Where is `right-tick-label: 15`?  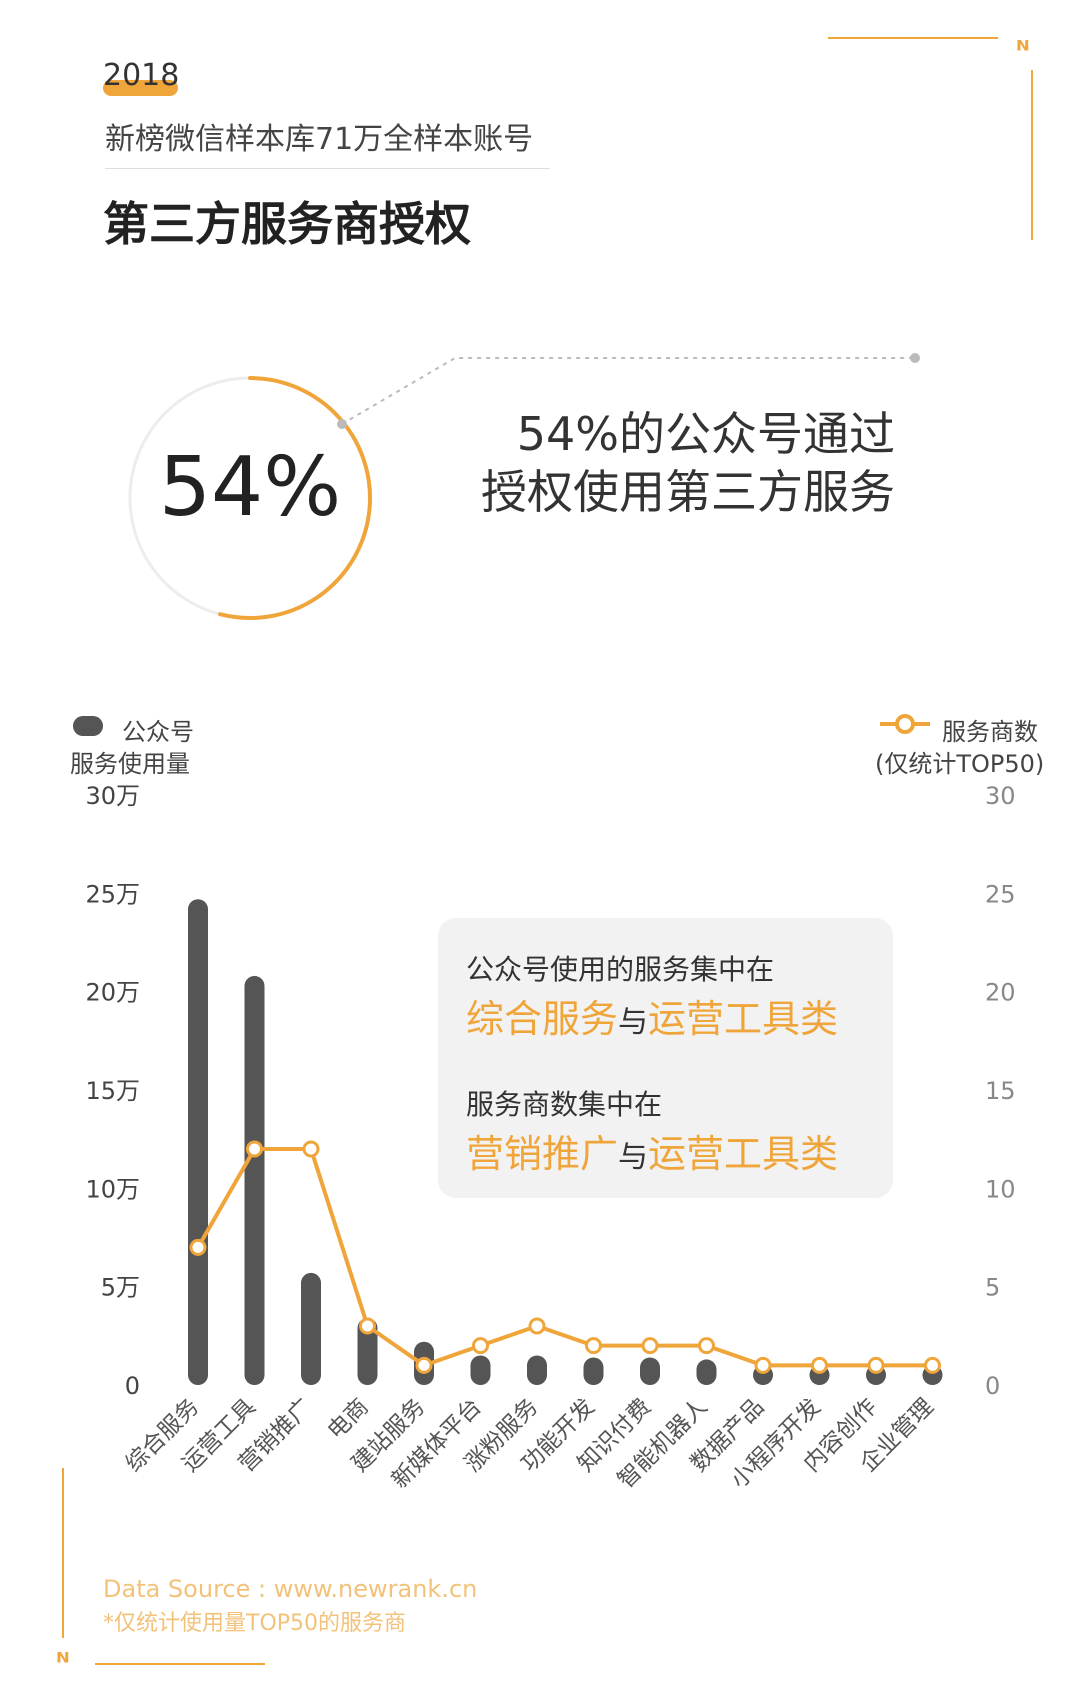 right-tick-label: 15 is located at coordinates (1000, 1091).